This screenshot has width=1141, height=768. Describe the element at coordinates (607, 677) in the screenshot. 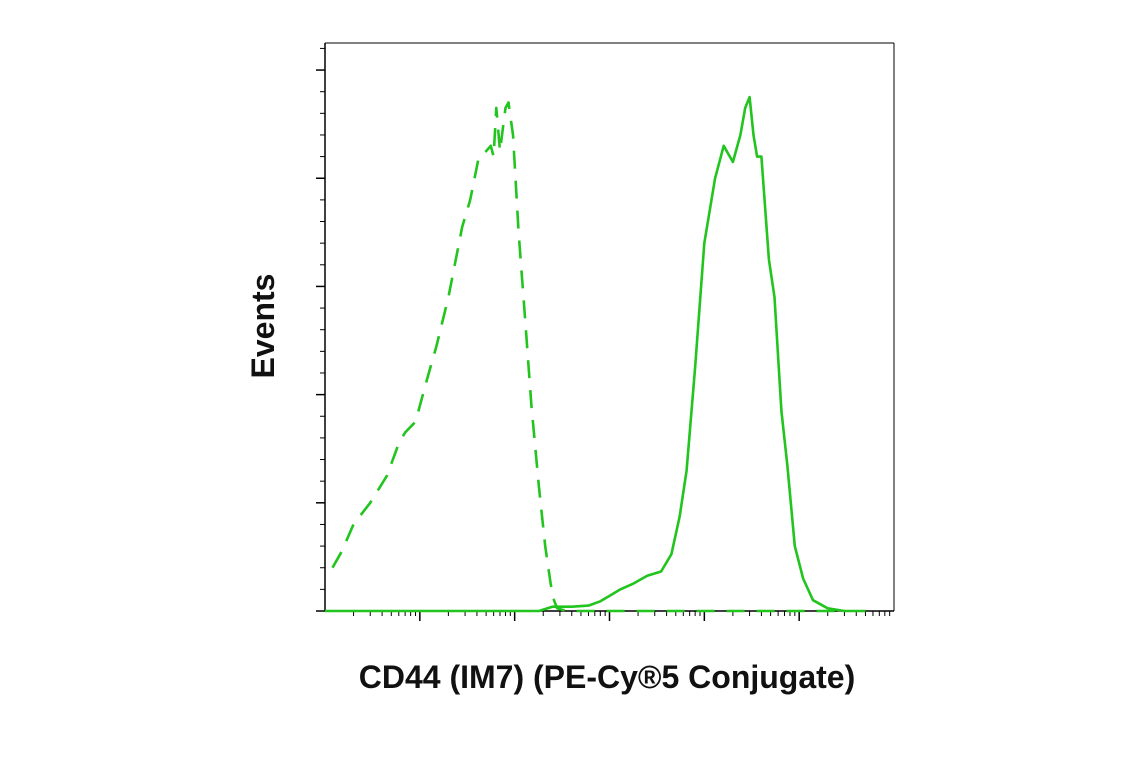

I see `x-axis-title: CD44 (IM7) (PE-Cy®5 Conjugate)` at that location.